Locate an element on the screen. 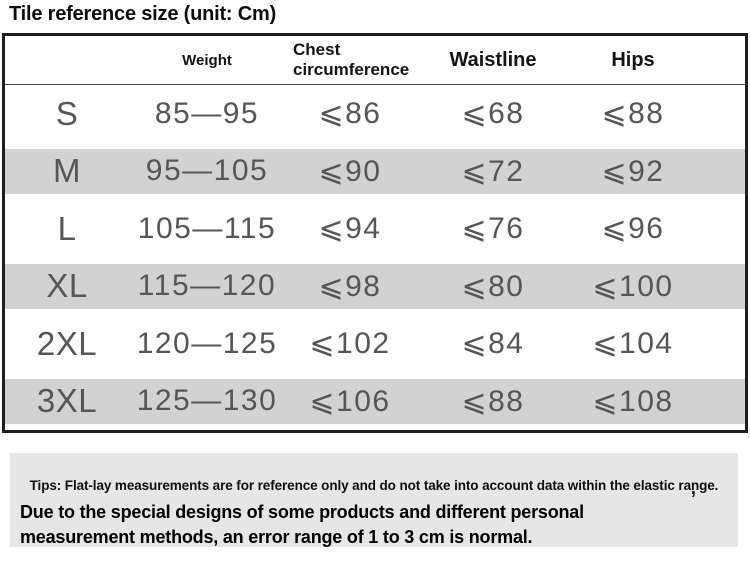 The image size is (750, 564). table-row-s: S 85—95 ⩽86 ⩽68 ⩽88 is located at coordinates (375, 114).